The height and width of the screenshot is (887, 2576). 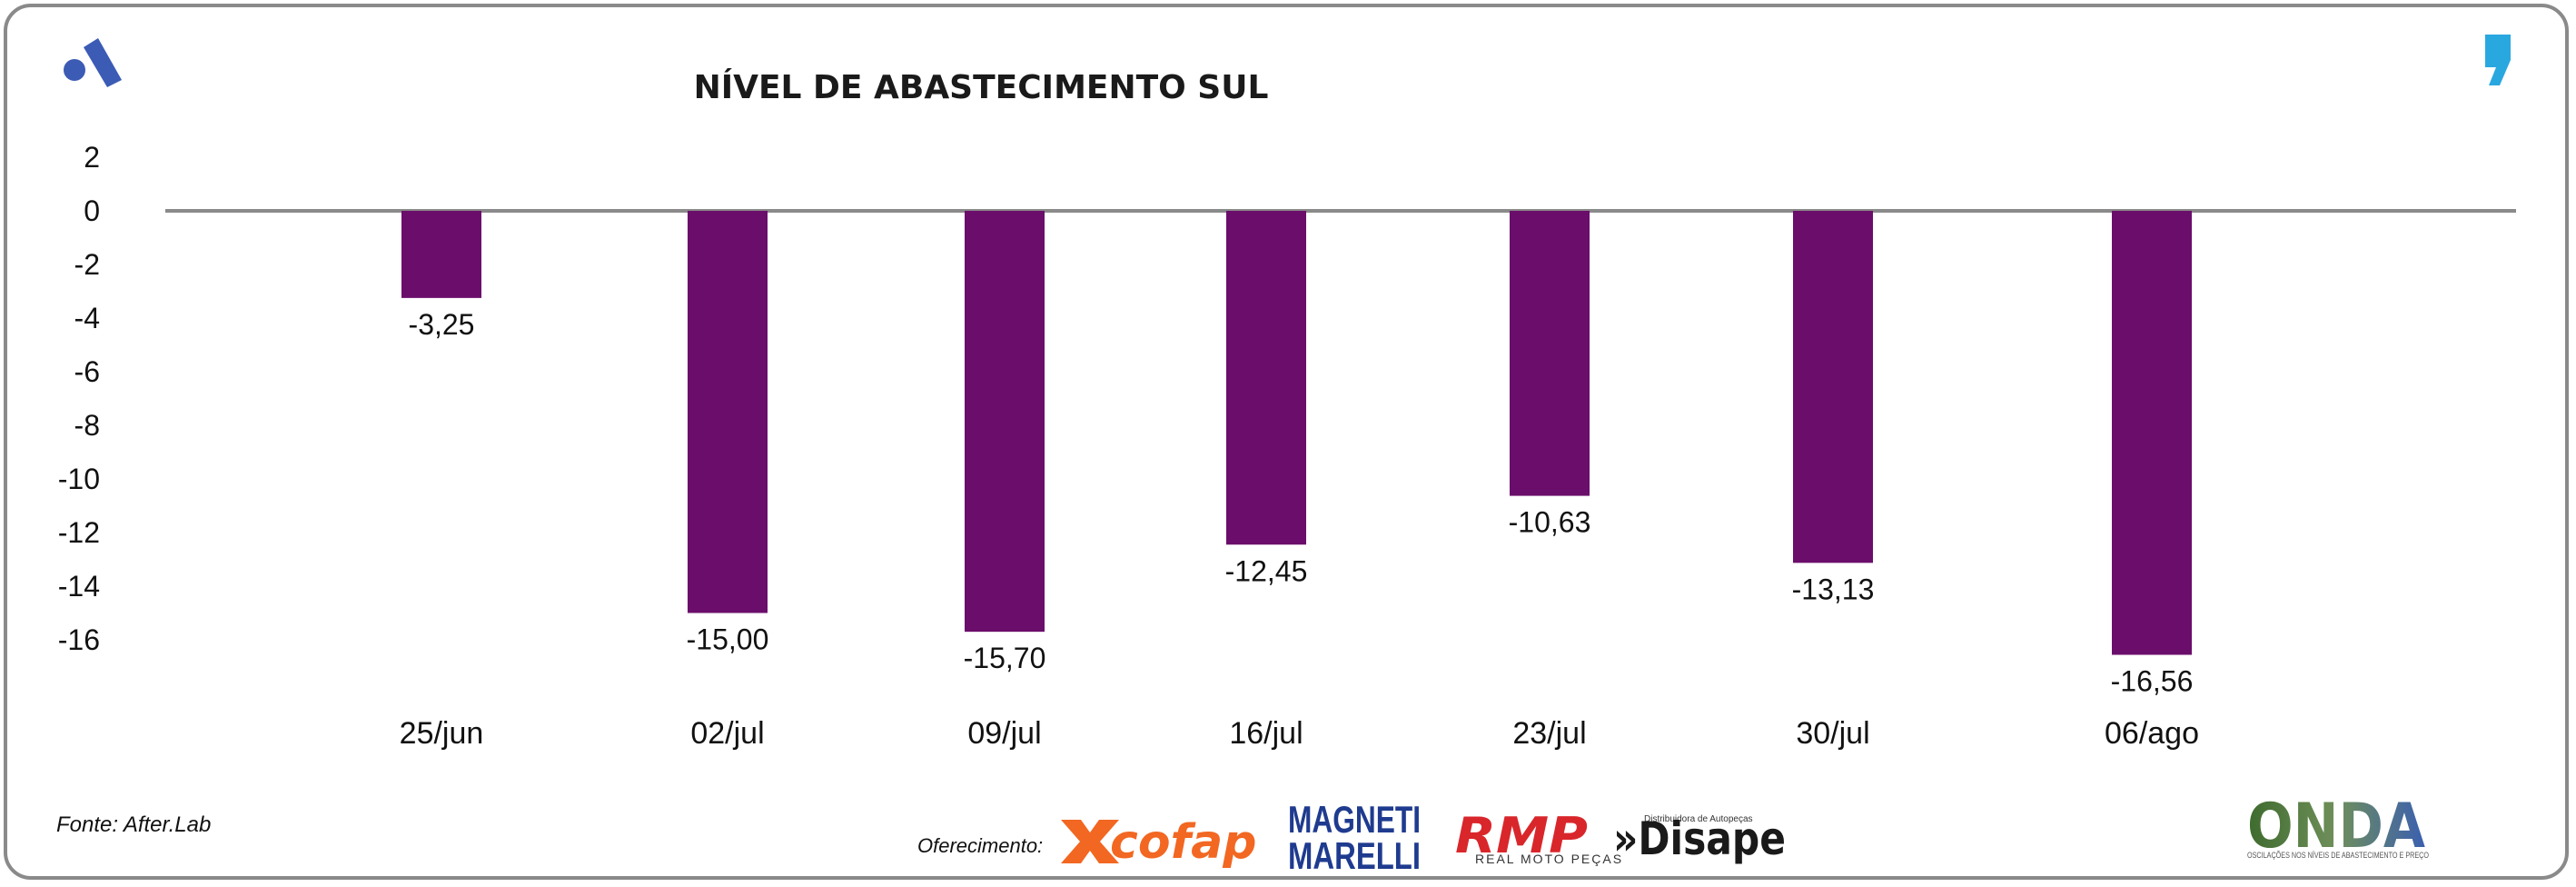 I want to click on y-axis: 2 0 -2 -4 -6 -8 -10 -12 -14 -16, so click(x=79, y=398).